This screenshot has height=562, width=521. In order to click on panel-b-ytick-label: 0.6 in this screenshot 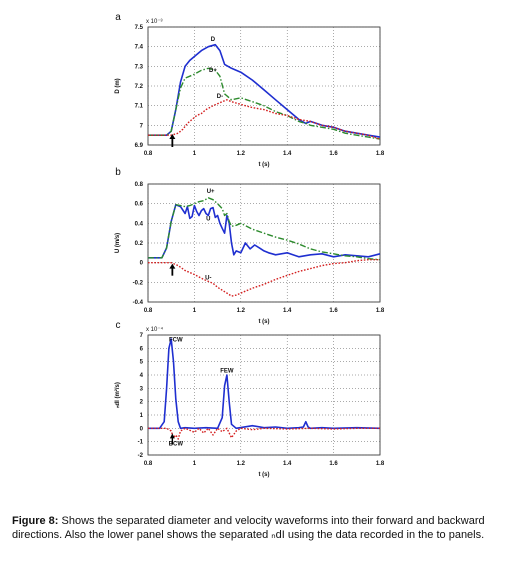, I will do `click(139, 205)`.